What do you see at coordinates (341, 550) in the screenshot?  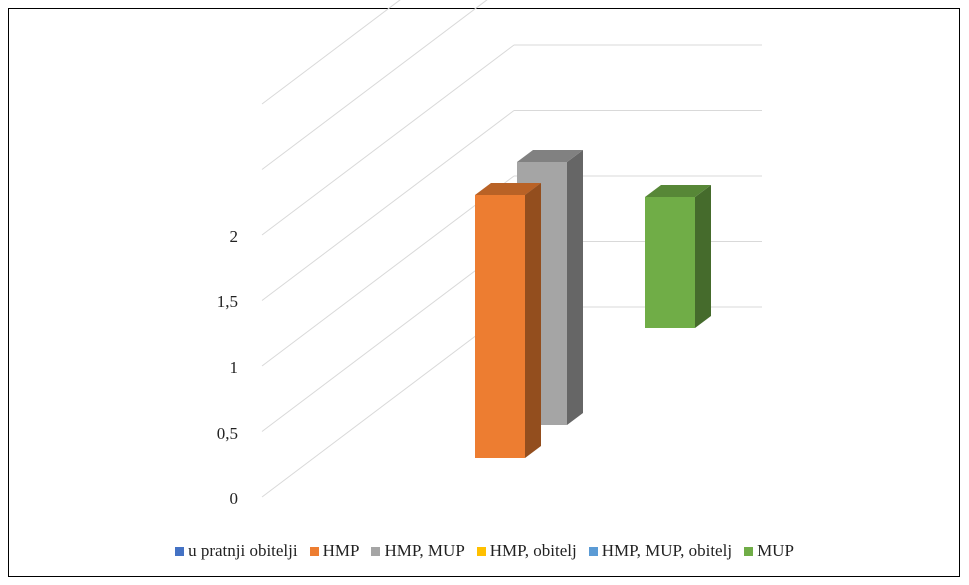 I see `legend-label: HMP` at bounding box center [341, 550].